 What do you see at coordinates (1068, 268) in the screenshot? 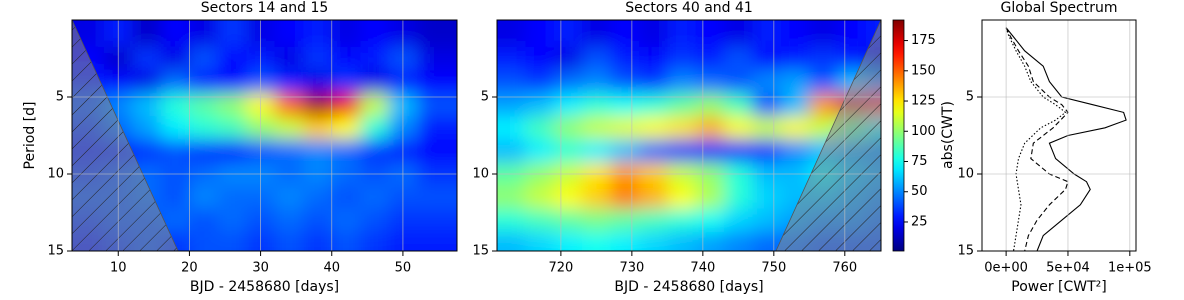
I see `x-tick-label: 5e+04` at bounding box center [1068, 268].